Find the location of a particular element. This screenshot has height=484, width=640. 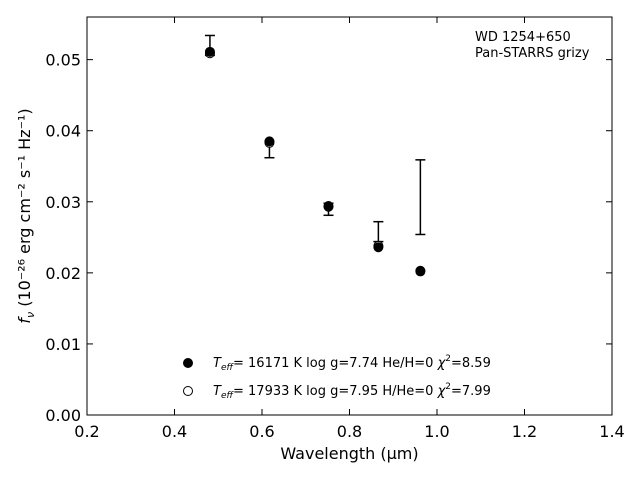

x-tick-label: 1.4 is located at coordinates (611, 431).